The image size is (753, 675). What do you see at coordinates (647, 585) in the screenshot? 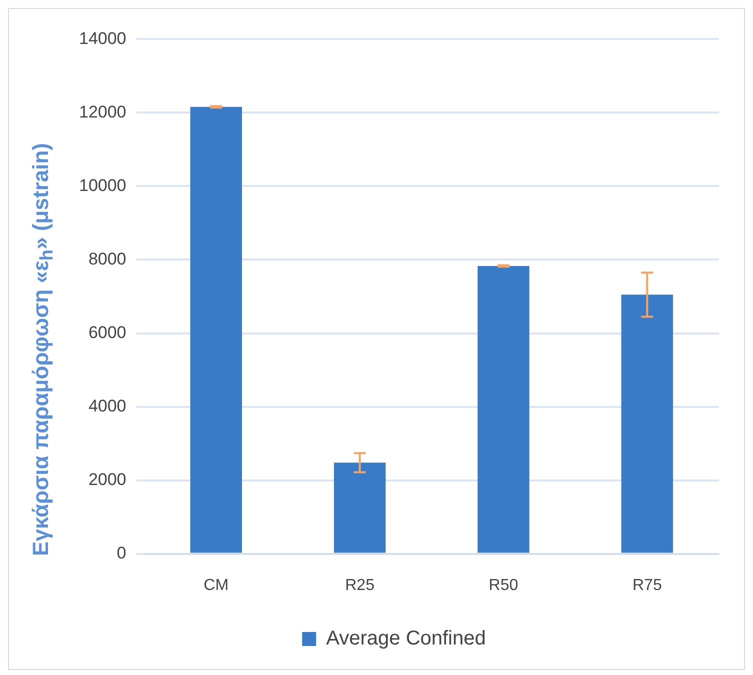
I see `x-tick-label: R75` at bounding box center [647, 585].